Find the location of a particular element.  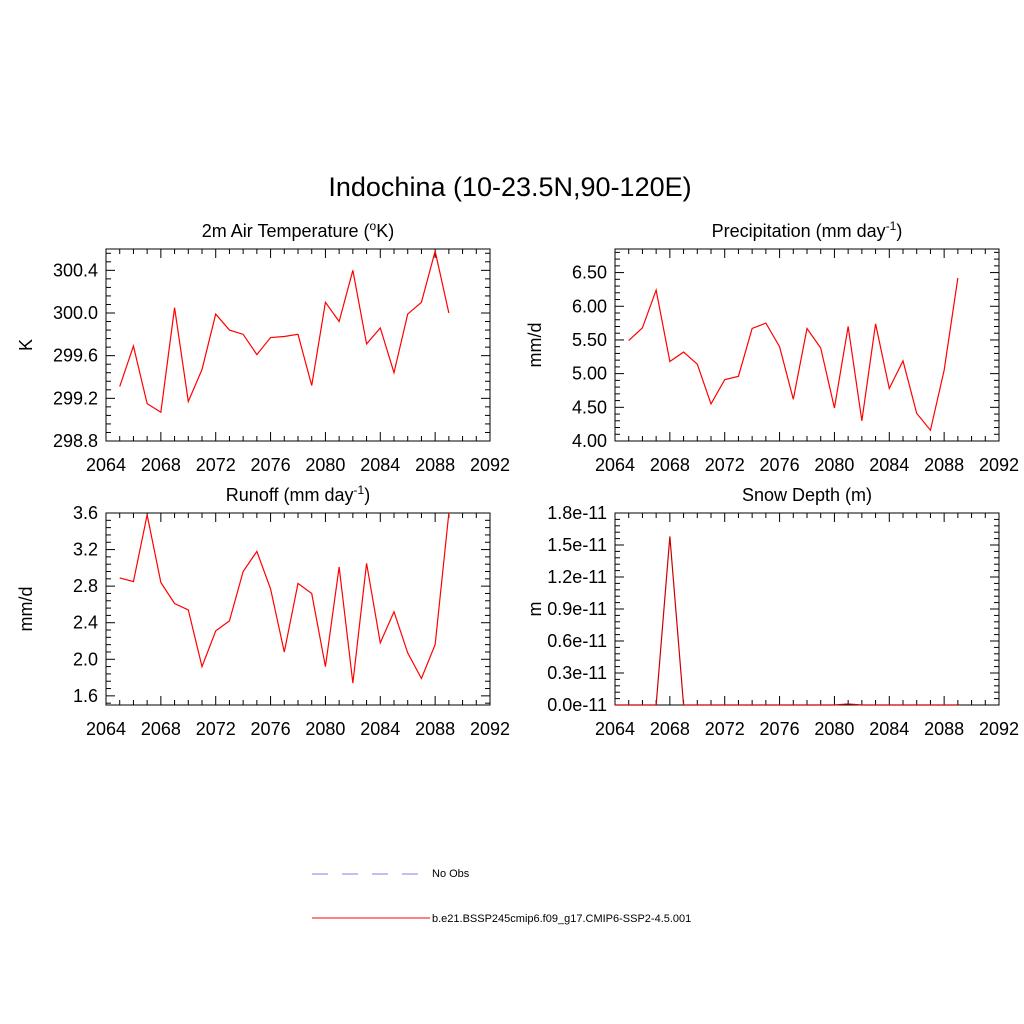

precipitation-xtick-label: 2092 is located at coordinates (999, 465).